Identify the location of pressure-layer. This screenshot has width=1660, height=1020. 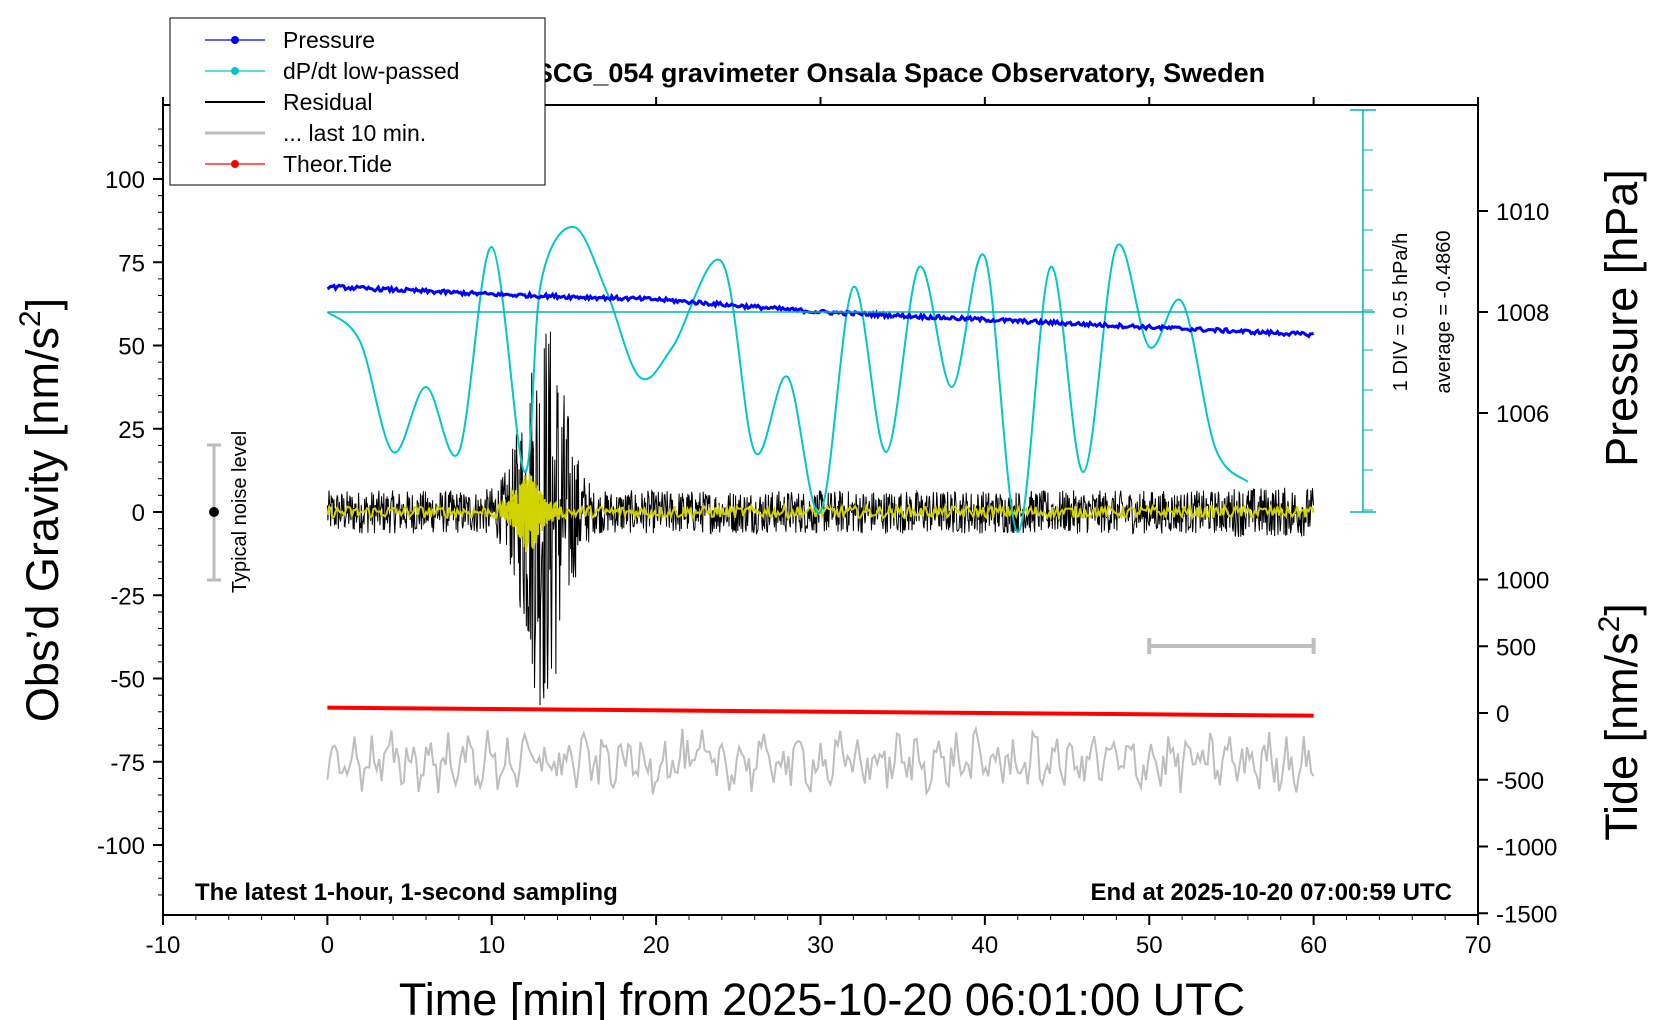
(820, 311).